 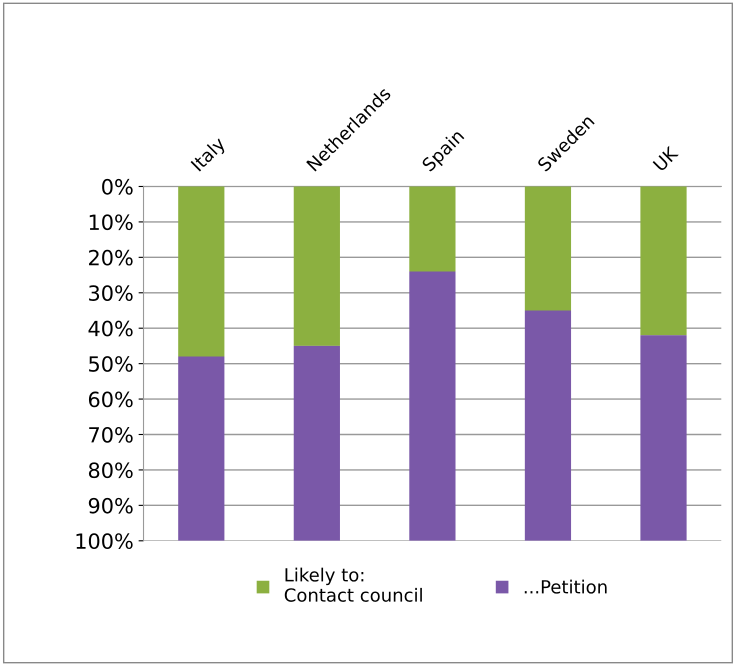 I want to click on y-tick-label: 50%, so click(x=111, y=364).